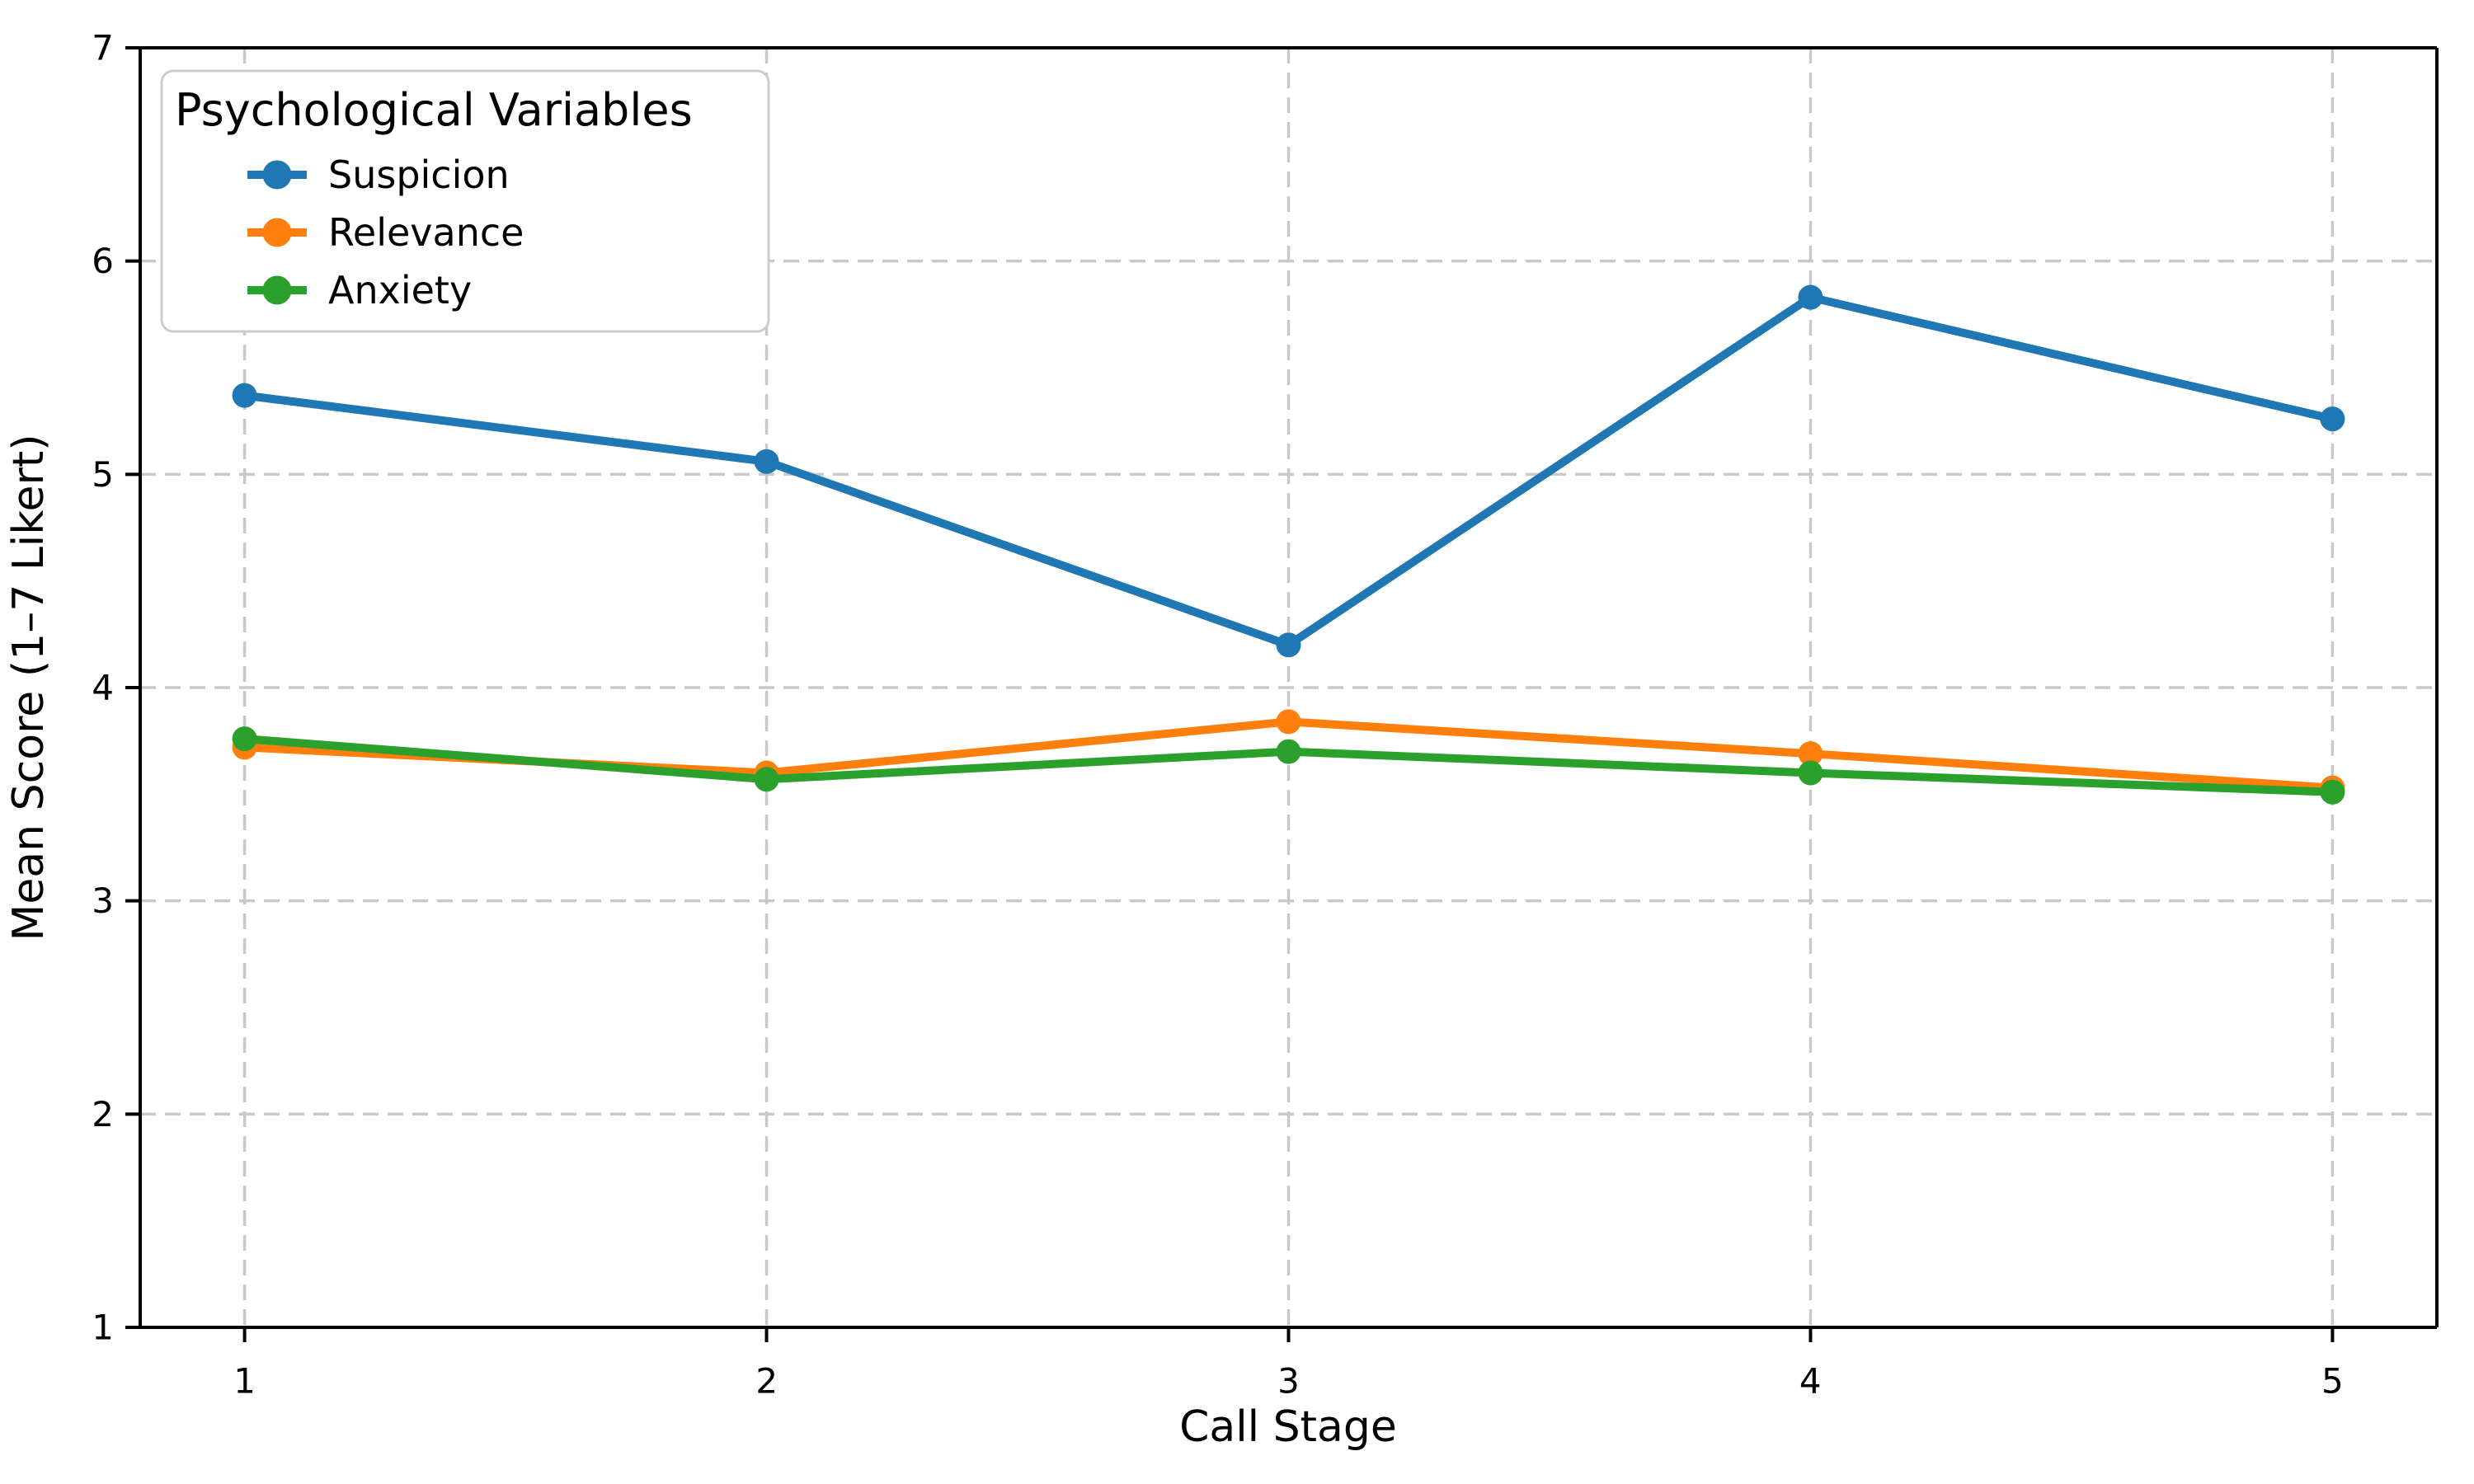 Image resolution: width=2474 pixels, height=1484 pixels. Describe the element at coordinates (1810, 1381) in the screenshot. I see `x-tick-4: 4` at that location.